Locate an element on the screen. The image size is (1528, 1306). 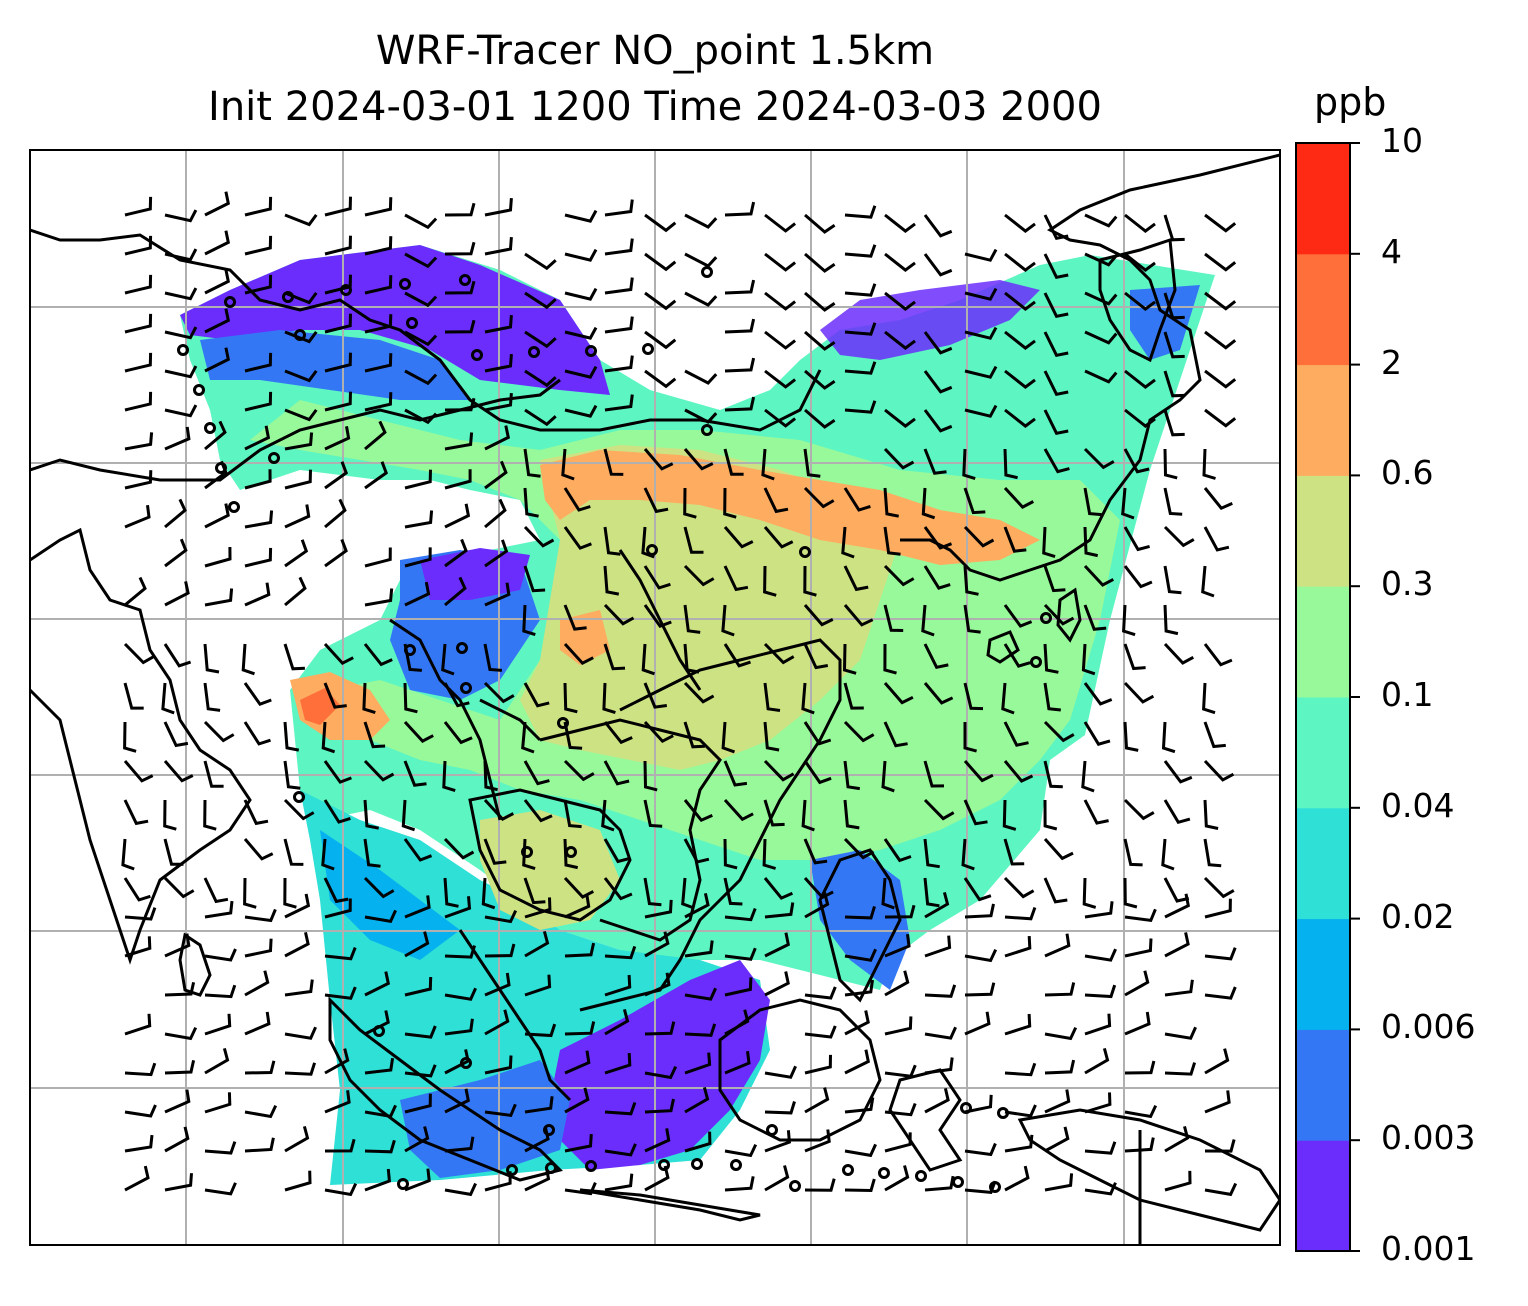
colorbar-band is located at coordinates (1323, 863).